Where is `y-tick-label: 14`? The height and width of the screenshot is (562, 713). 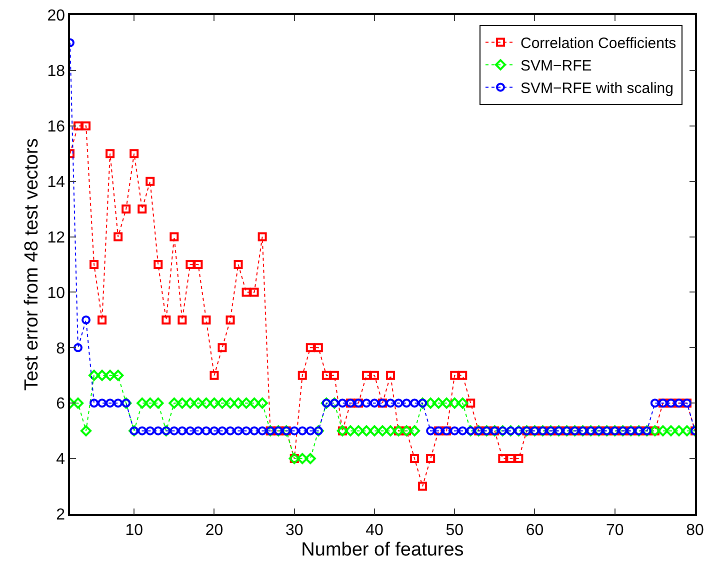
y-tick-label: 14 is located at coordinates (56, 182).